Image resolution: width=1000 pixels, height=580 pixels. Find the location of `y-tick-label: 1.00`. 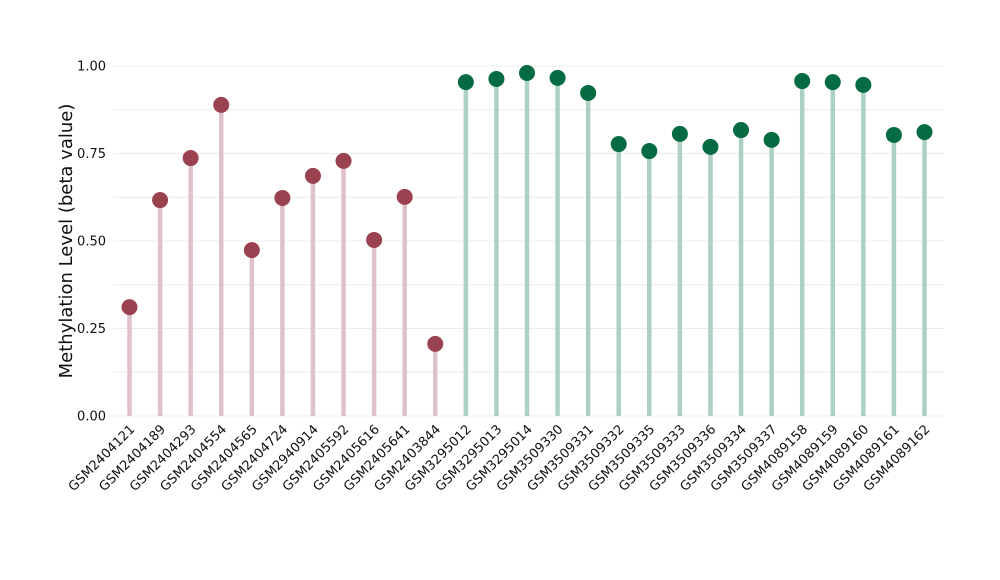

y-tick-label: 1.00 is located at coordinates (91, 67).